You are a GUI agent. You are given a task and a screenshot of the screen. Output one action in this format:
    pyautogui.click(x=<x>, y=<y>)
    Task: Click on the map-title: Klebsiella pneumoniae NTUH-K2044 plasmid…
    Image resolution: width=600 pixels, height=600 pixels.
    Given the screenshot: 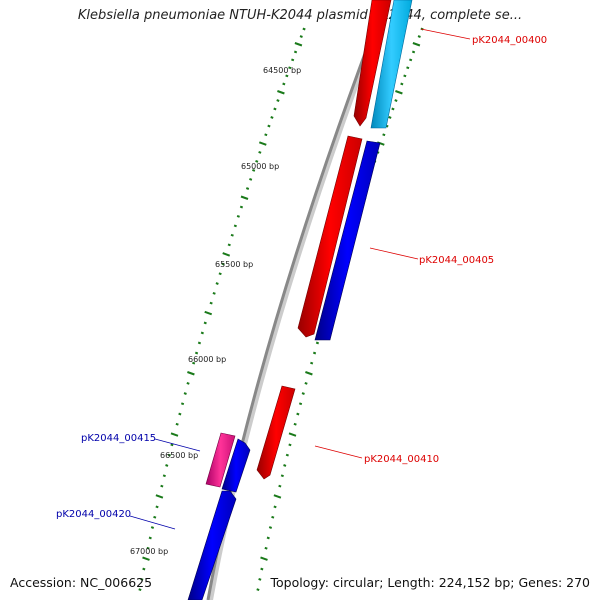 What is the action you would take?
    pyautogui.click(x=300, y=15)
    